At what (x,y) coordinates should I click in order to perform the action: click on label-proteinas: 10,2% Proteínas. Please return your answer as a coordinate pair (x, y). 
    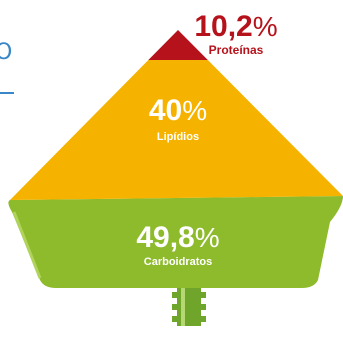
    Looking at the image, I should click on (235, 33).